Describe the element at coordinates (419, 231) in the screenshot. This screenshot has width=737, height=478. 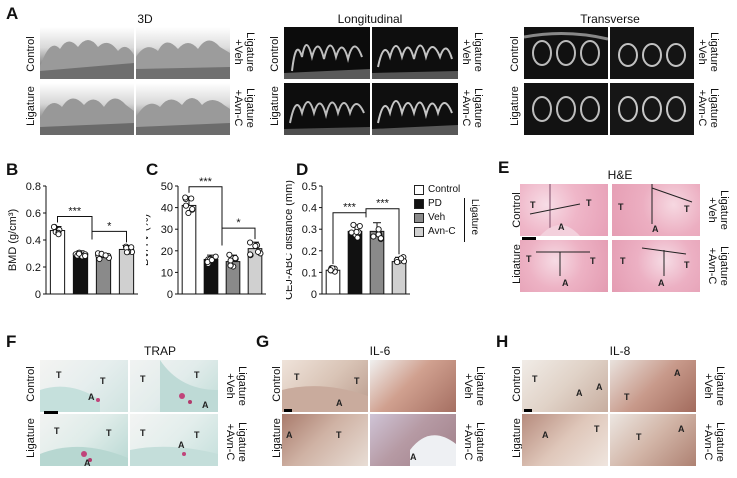
I see `legend-swatch-avnc` at that location.